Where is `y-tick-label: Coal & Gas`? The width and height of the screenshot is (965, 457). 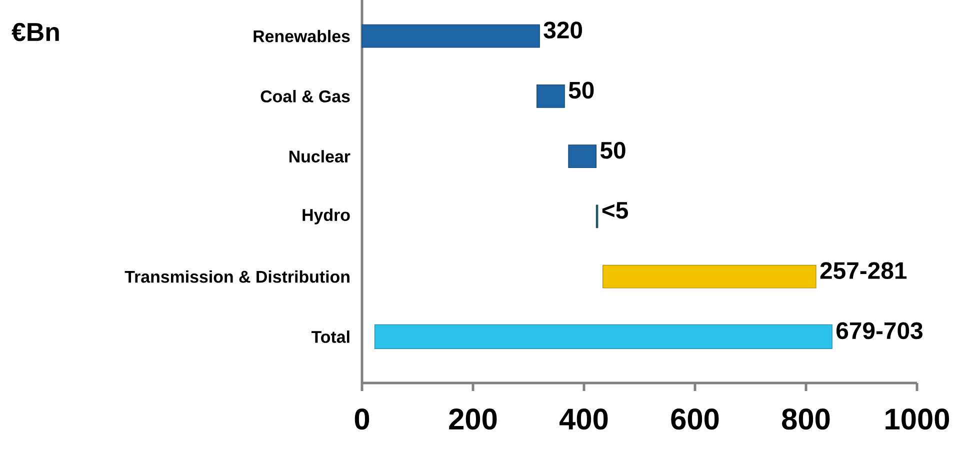
y-tick-label: Coal & Gas is located at coordinates (305, 96).